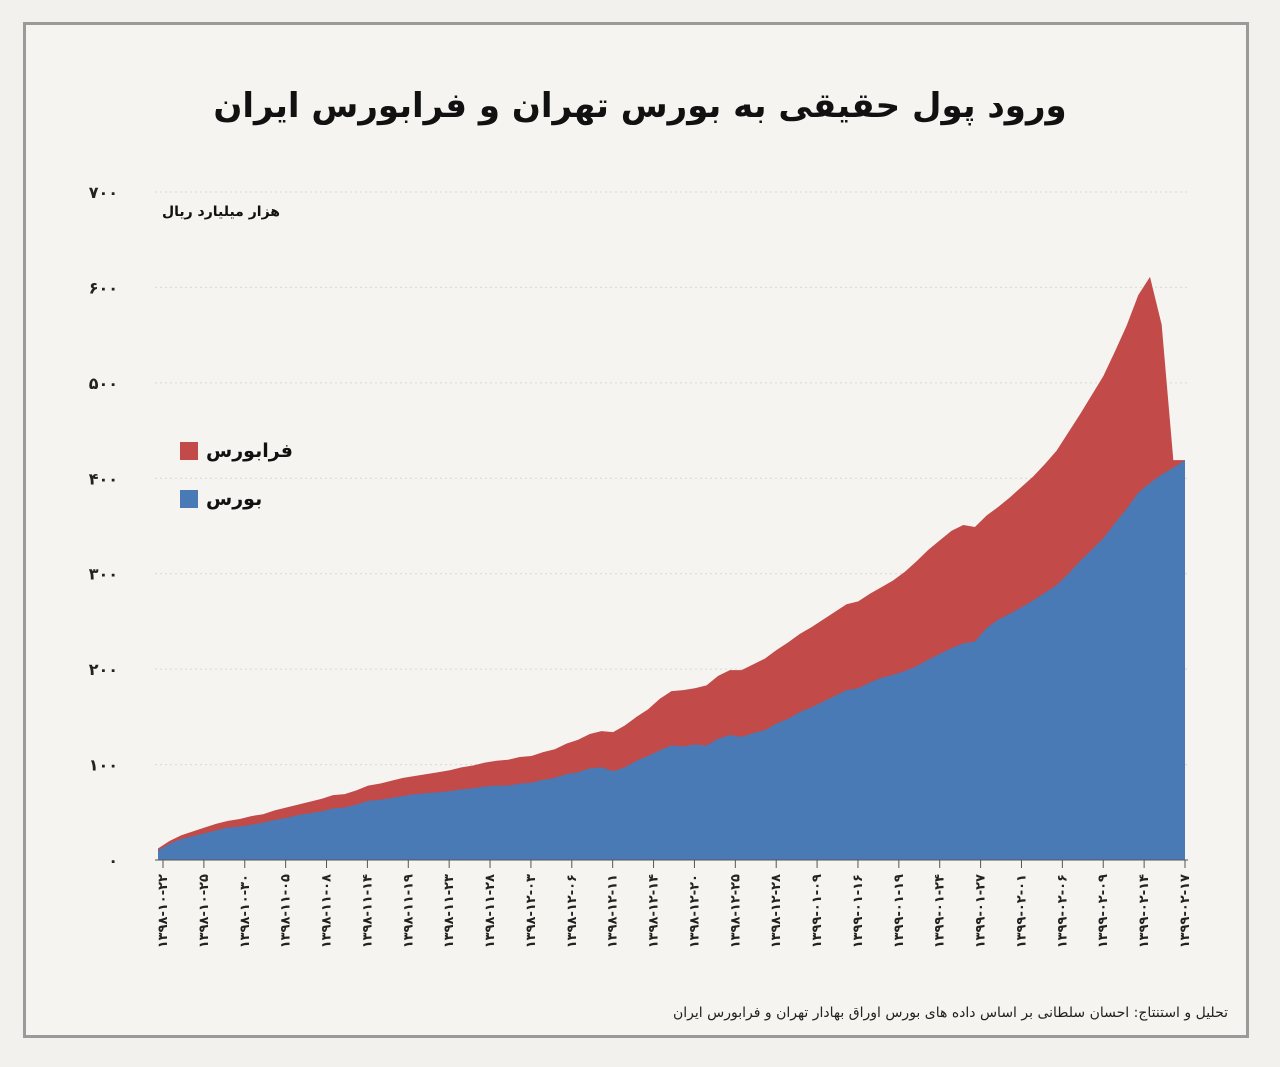 This screenshot has width=1280, height=1067. What do you see at coordinates (572, 911) in the screenshot?
I see `x-tick-label: ۱۳۹۸-۱۲-۰۶` at bounding box center [572, 911].